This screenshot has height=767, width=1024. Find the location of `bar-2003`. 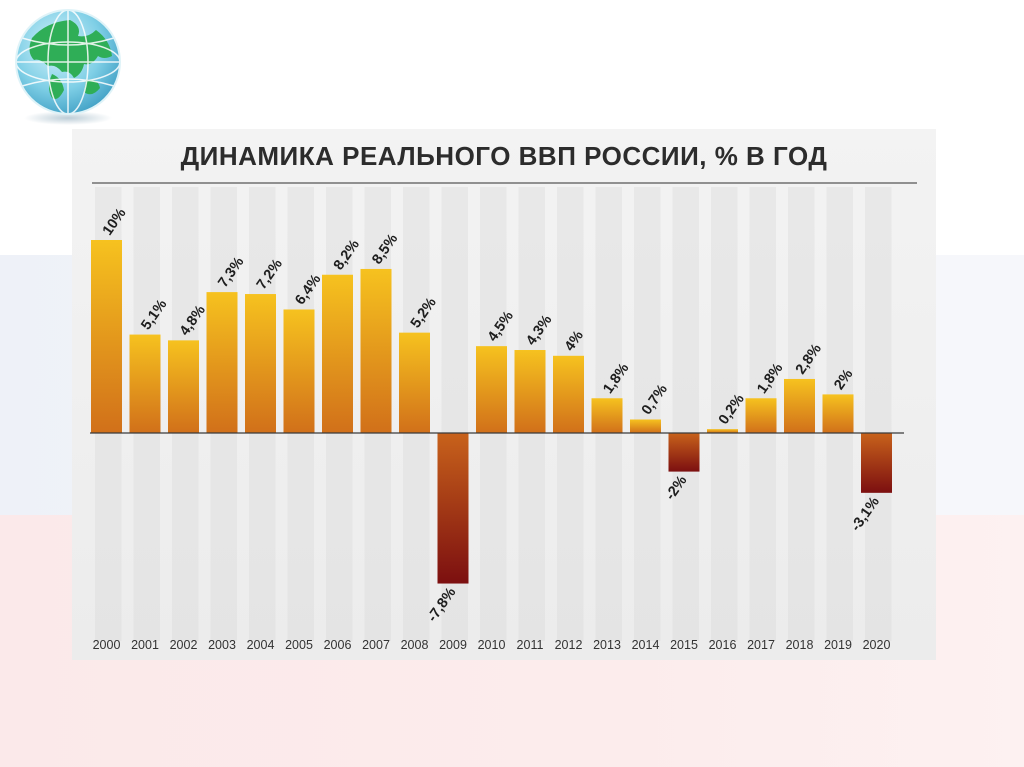

bar-2003 is located at coordinates (222, 362).